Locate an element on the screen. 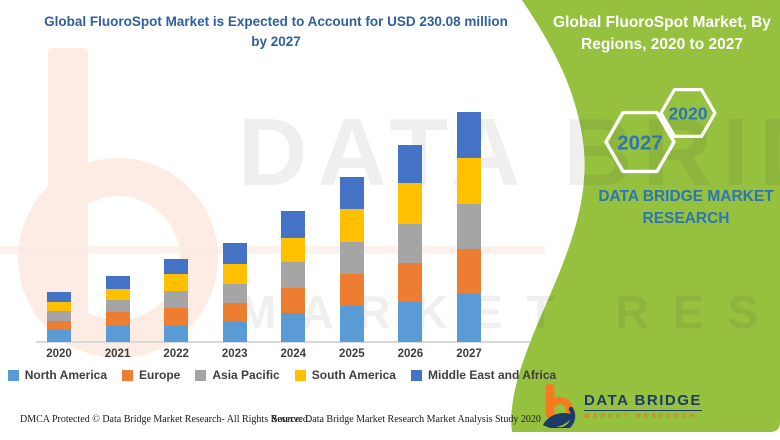  watermark-swoosh-band is located at coordinates (272, 250).